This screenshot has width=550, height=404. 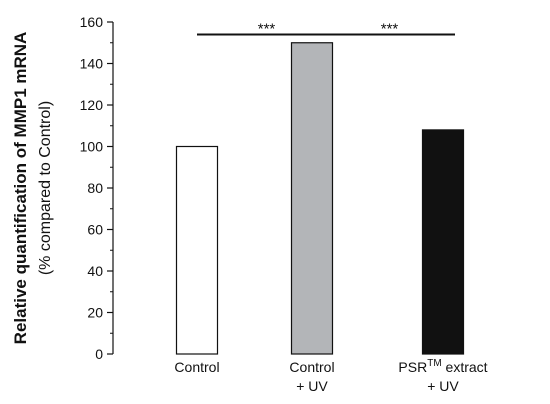 What do you see at coordinates (92, 147) in the screenshot?
I see `y-tick-label: 100` at bounding box center [92, 147].